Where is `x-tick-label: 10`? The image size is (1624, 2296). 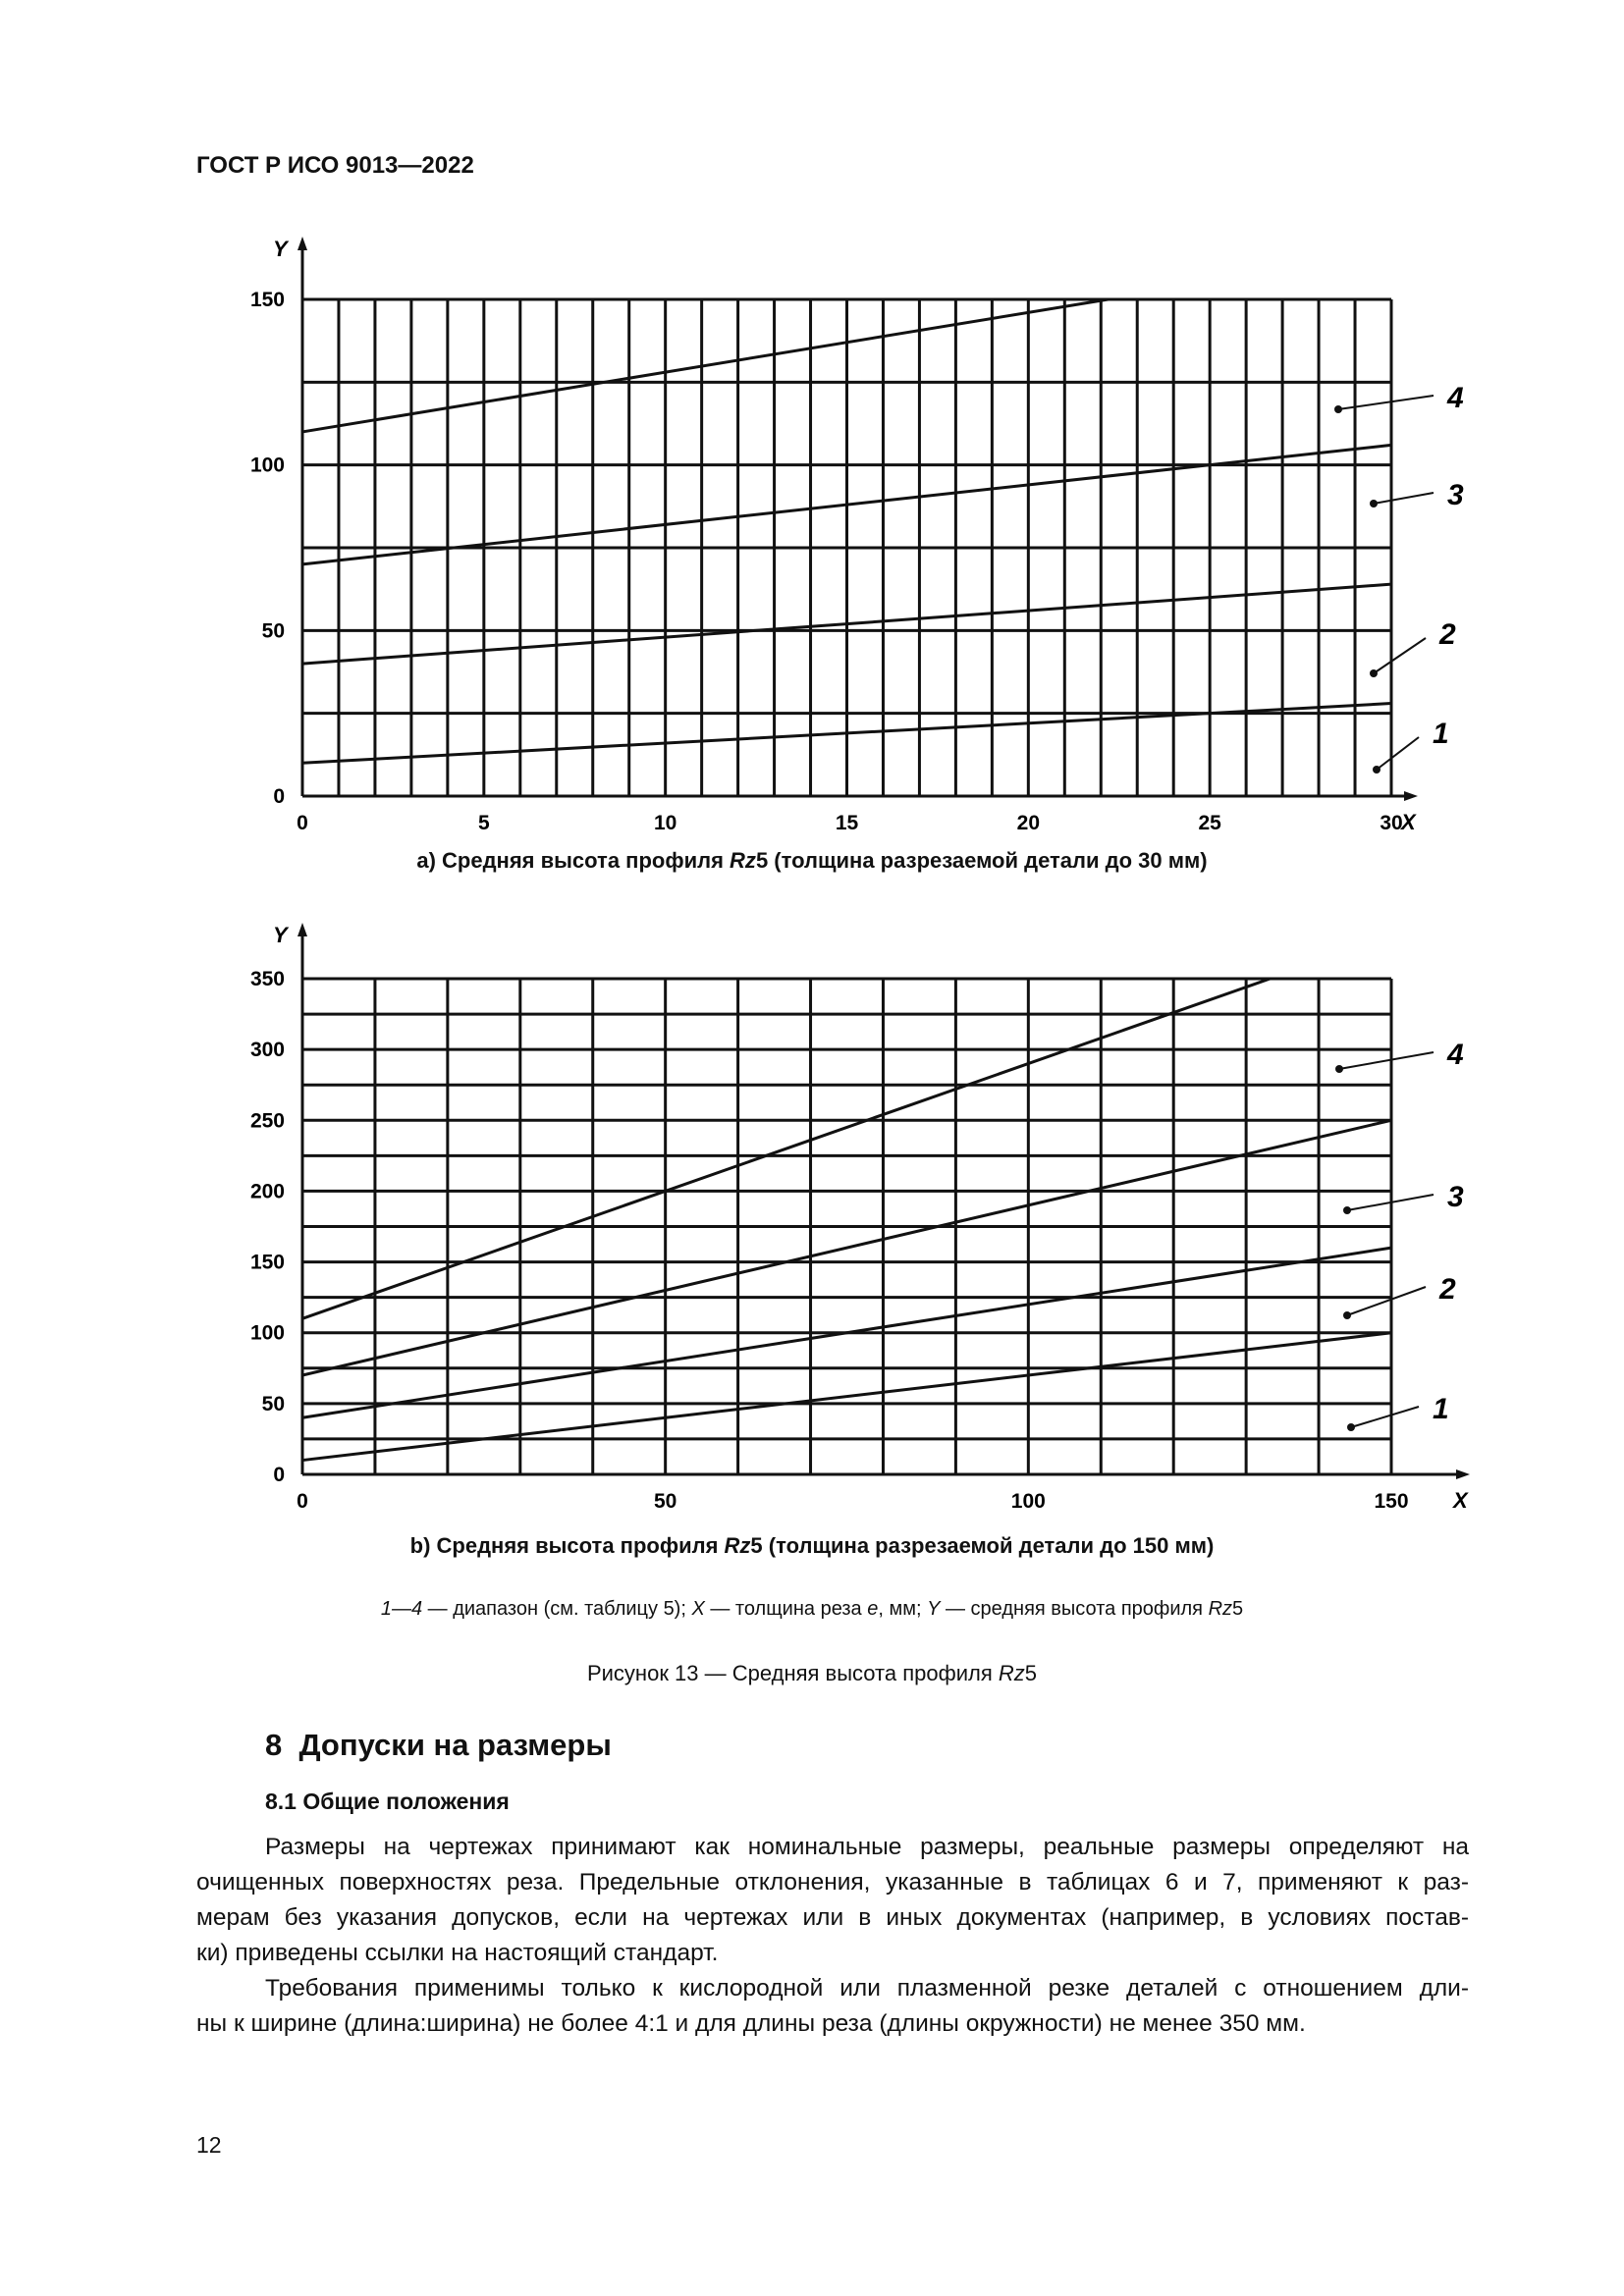 x-tick-label: 10 is located at coordinates (665, 823).